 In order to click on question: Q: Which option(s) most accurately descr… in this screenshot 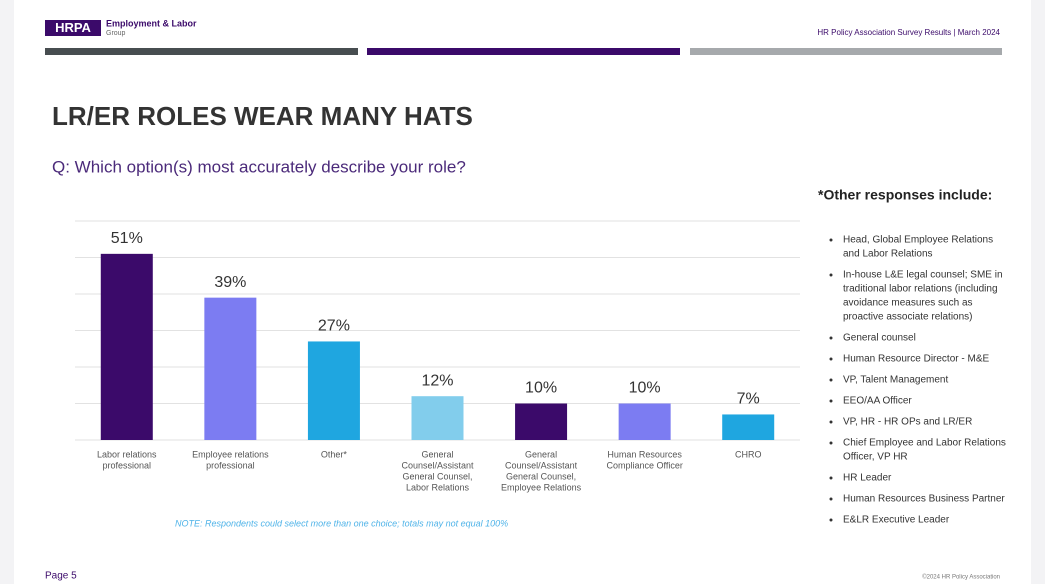, I will do `click(259, 166)`.